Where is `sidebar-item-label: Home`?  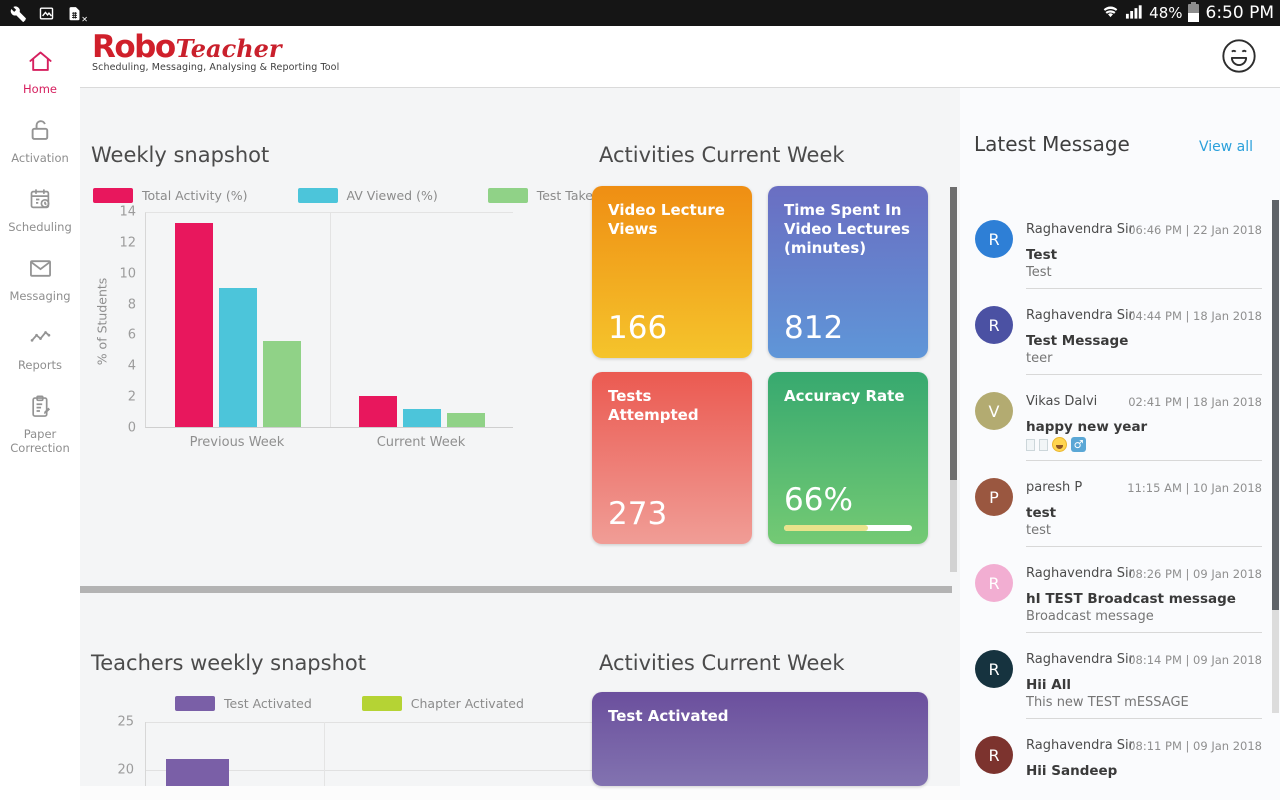
sidebar-item-label: Home is located at coordinates (40, 89).